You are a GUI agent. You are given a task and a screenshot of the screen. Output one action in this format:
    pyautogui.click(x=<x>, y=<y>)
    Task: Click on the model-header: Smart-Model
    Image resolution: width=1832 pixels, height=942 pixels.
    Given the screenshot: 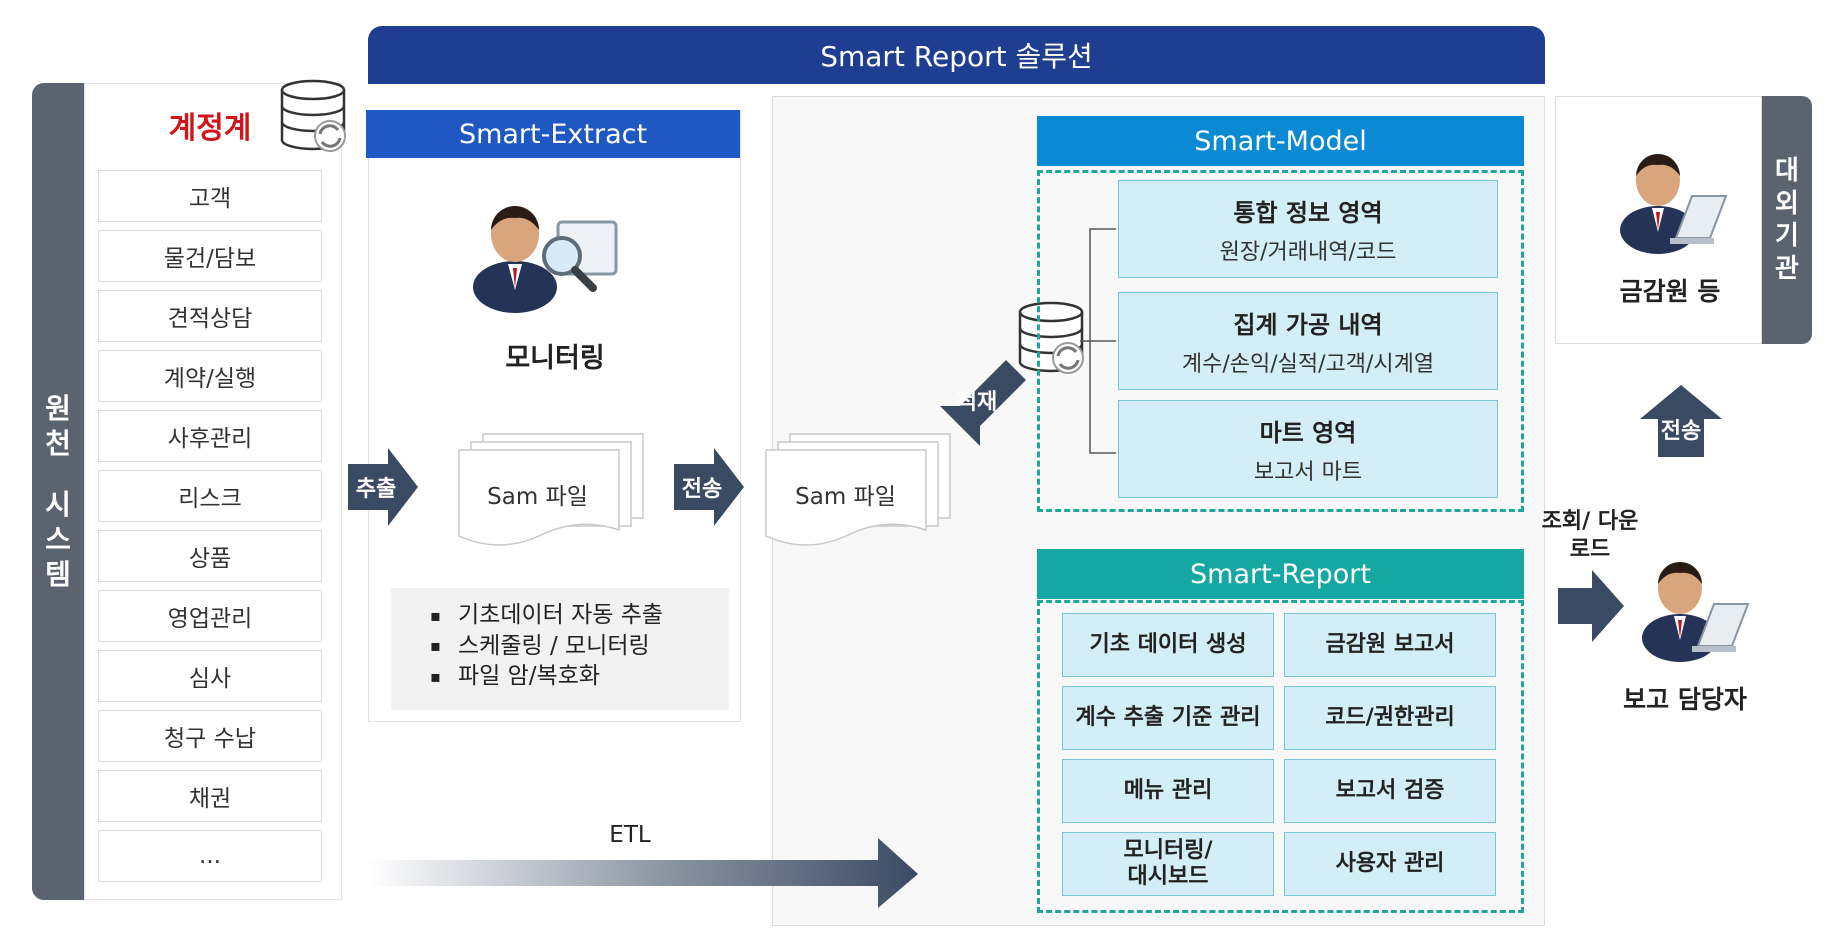 What is the action you would take?
    pyautogui.click(x=1280, y=141)
    